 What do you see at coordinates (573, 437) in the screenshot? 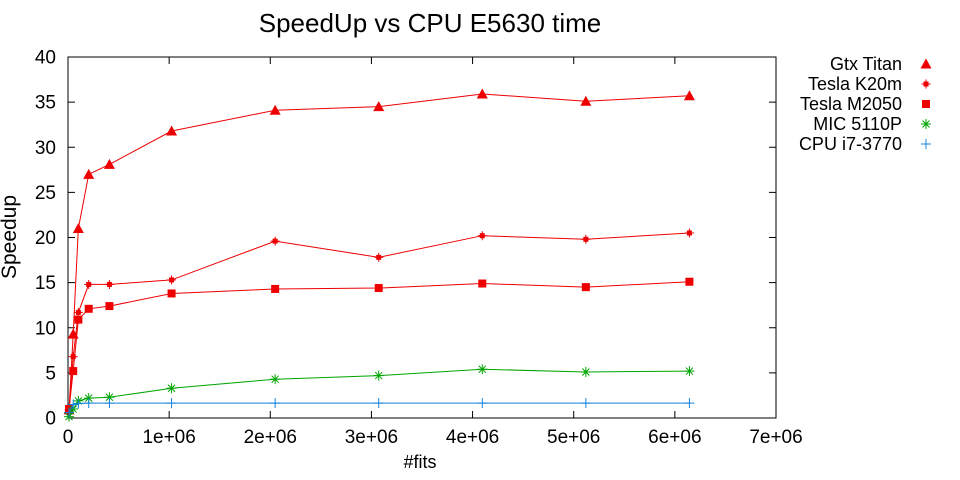
I see `x-tick-label: 5e+06` at bounding box center [573, 437].